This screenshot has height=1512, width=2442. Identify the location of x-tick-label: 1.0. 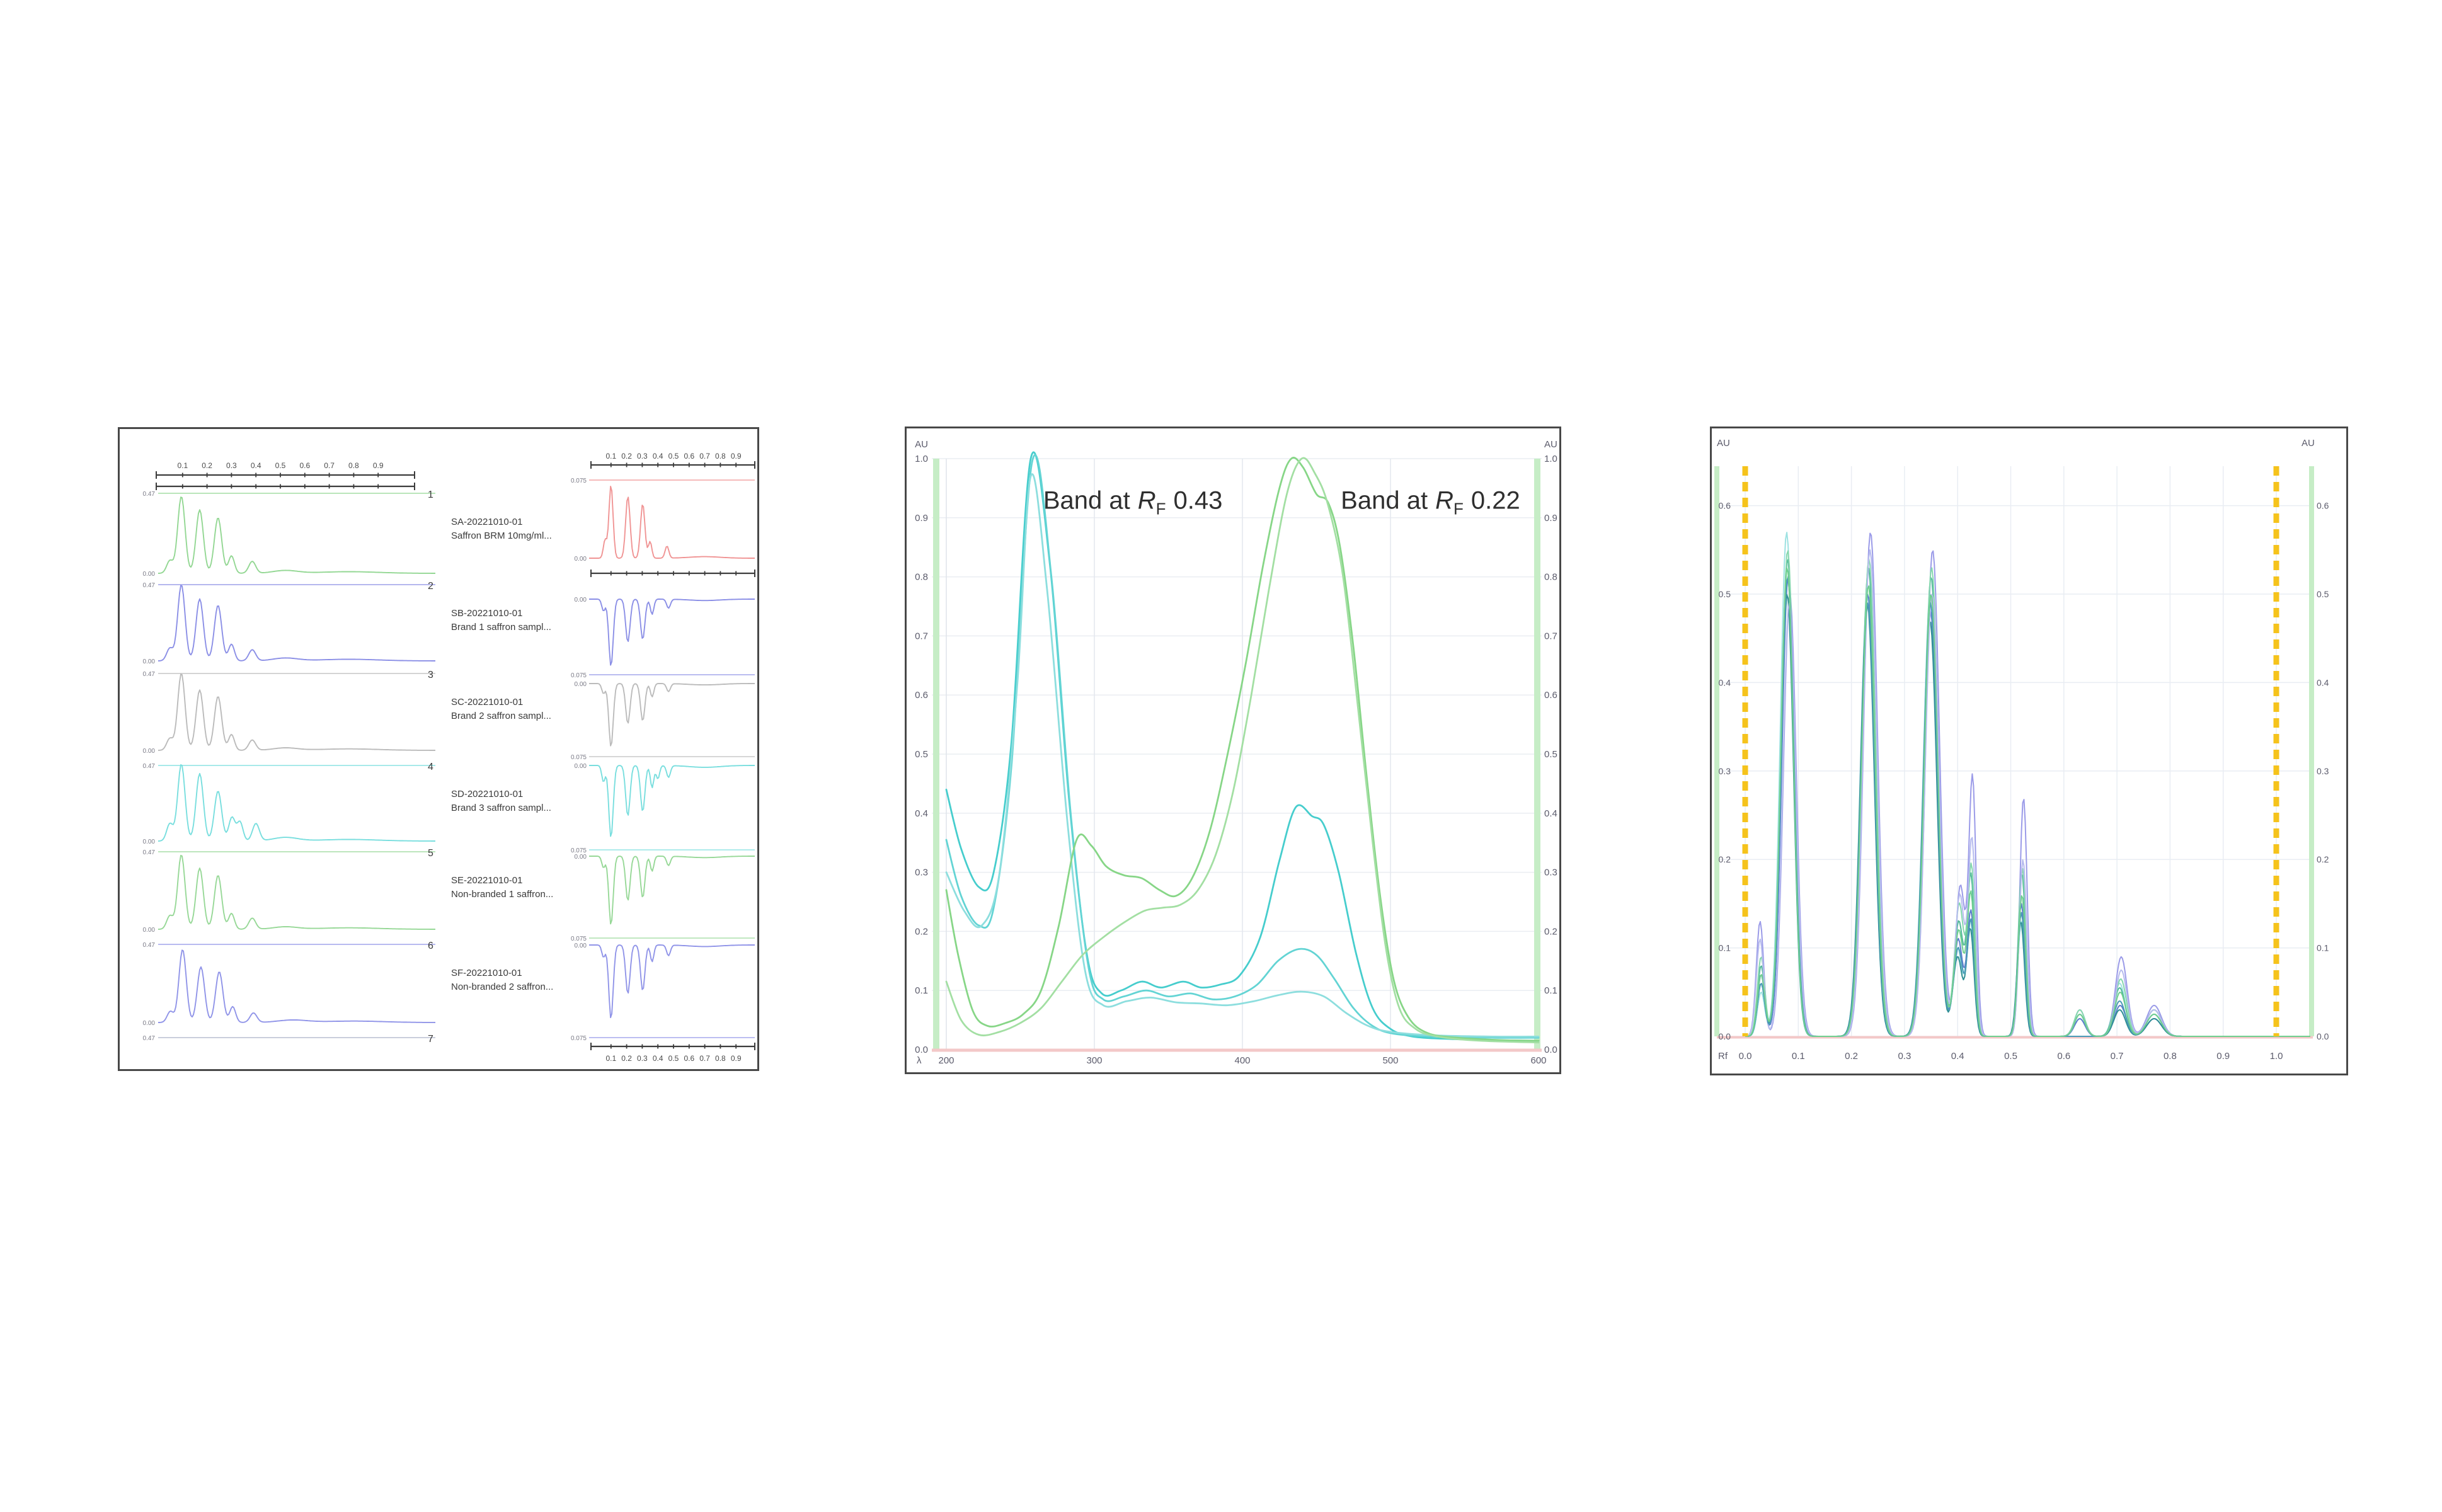
(2276, 1056).